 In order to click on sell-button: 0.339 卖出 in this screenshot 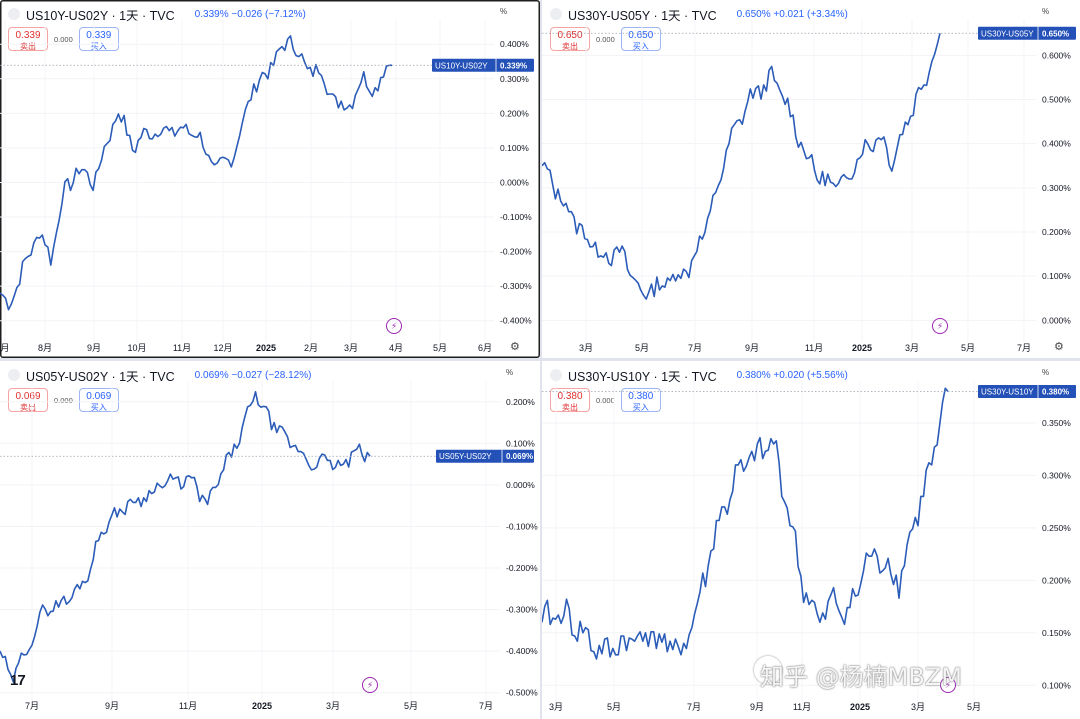, I will do `click(28, 39)`.